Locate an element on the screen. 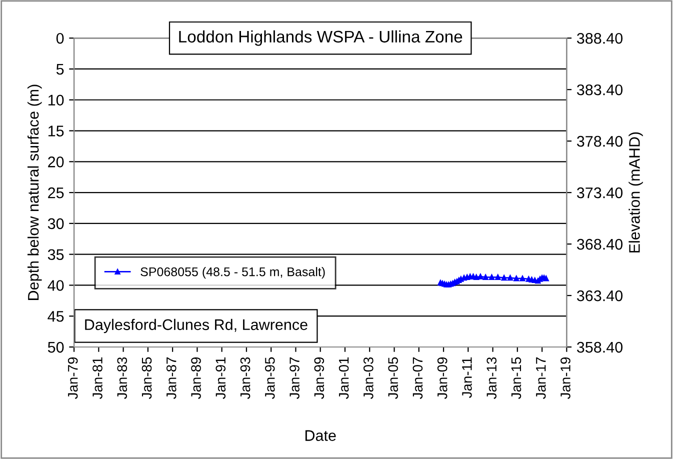 The image size is (673, 459). x-tick-label: Jan-85 is located at coordinates (147, 378).